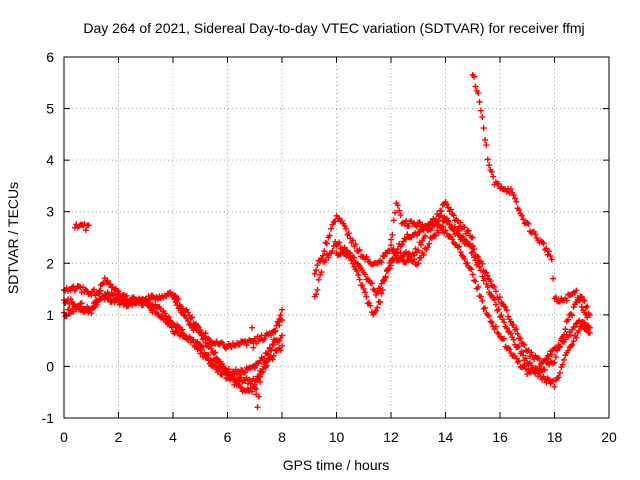 The image size is (640, 480). What do you see at coordinates (50, 212) in the screenshot?
I see `y-tick-label: 3` at bounding box center [50, 212].